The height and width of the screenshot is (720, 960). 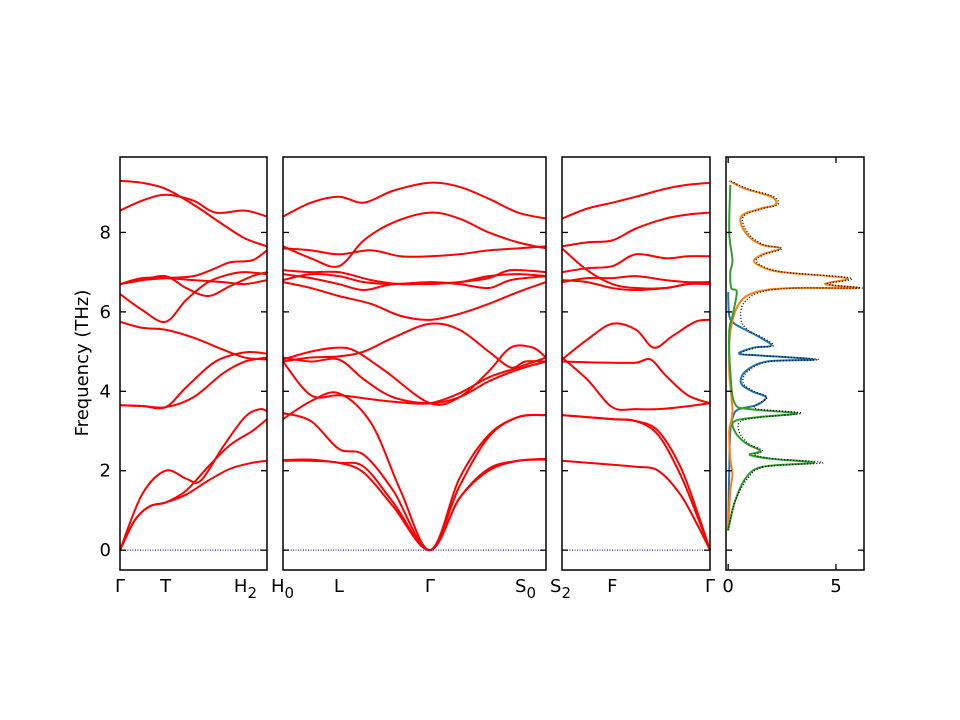 What do you see at coordinates (771, 411) in the screenshot?
I see `dos-partial-line` at bounding box center [771, 411].